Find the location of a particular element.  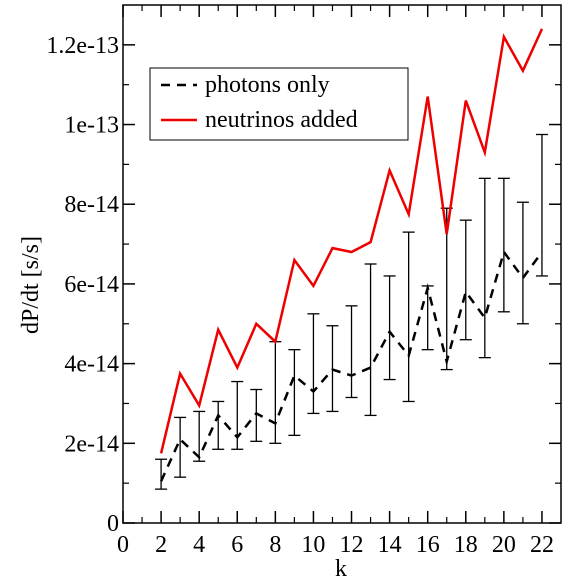

legend-box is located at coordinates (279, 104).